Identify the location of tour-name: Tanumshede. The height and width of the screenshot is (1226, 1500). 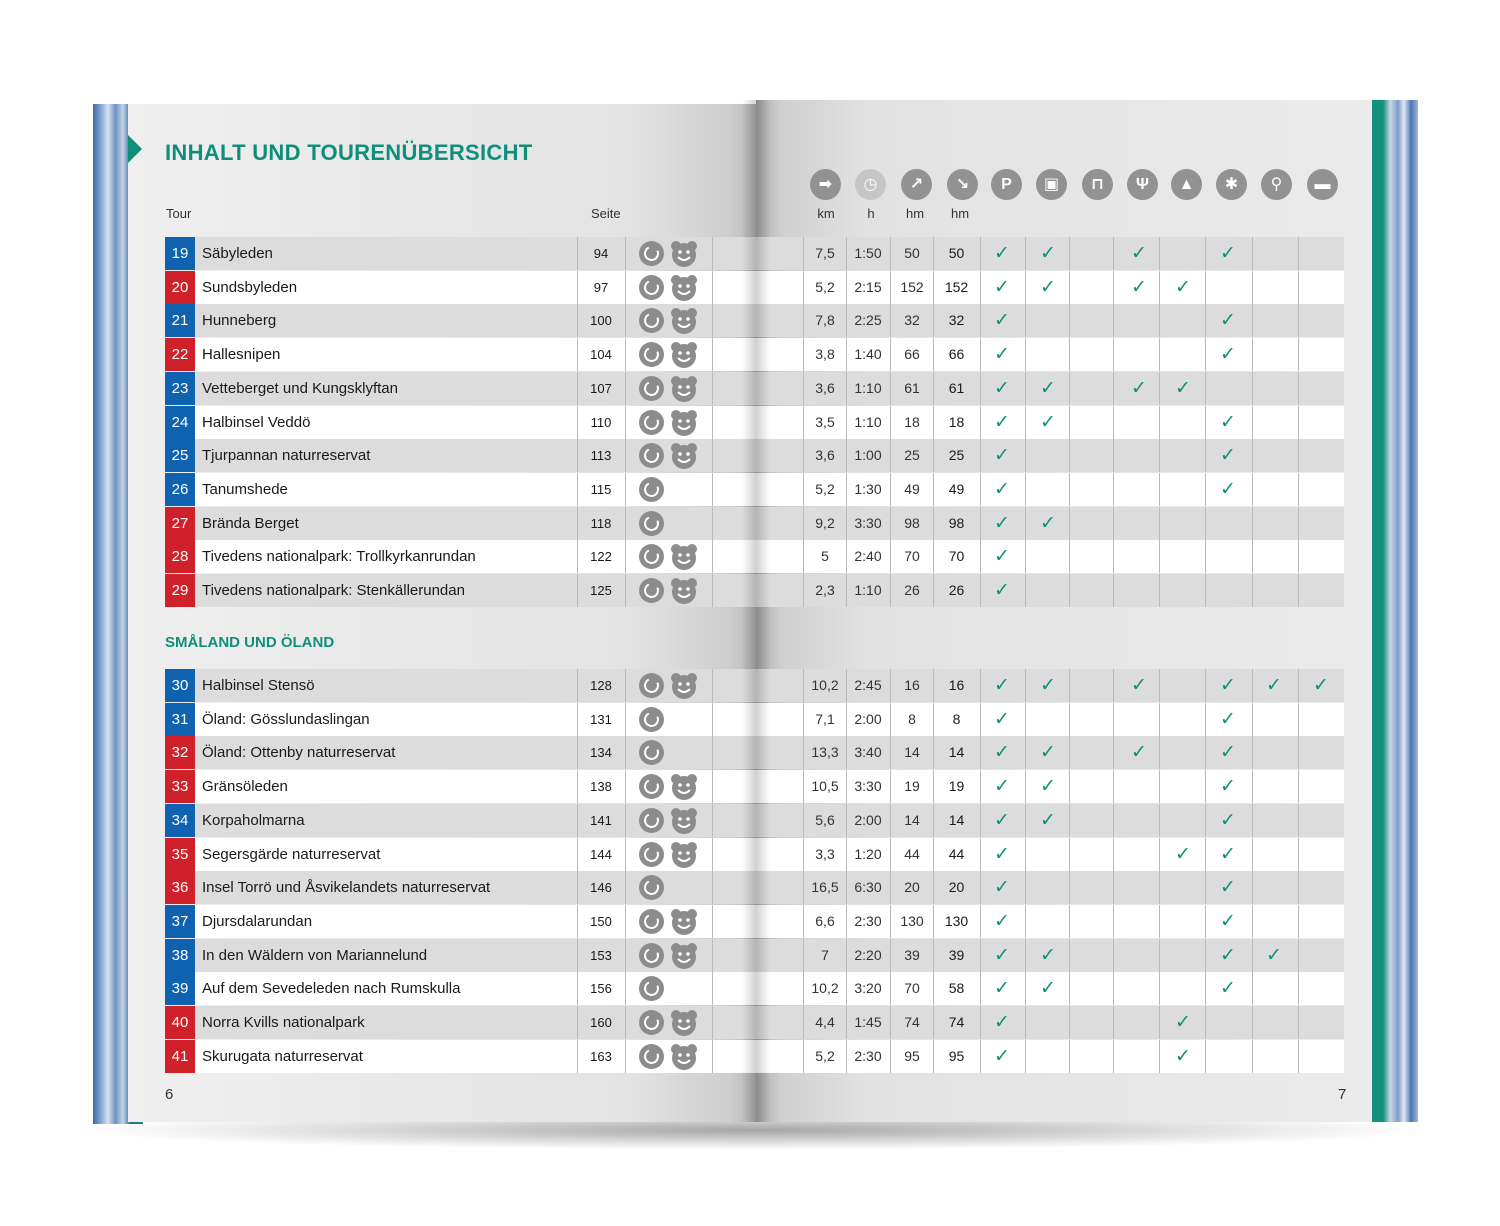
(245, 489).